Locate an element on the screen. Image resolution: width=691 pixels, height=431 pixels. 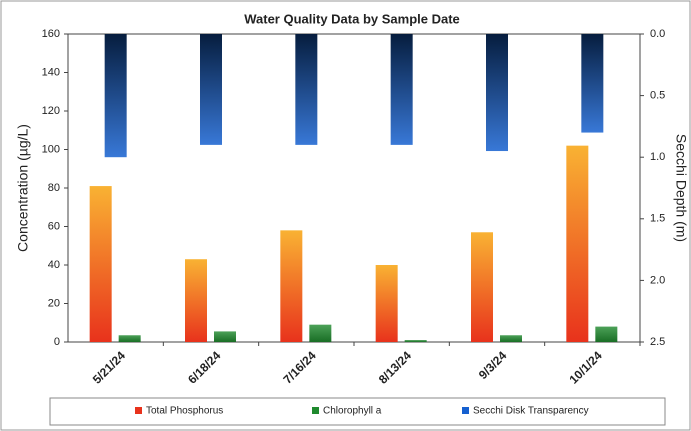
legend-label: Secchi Disk Transparency is located at coordinates (531, 411).